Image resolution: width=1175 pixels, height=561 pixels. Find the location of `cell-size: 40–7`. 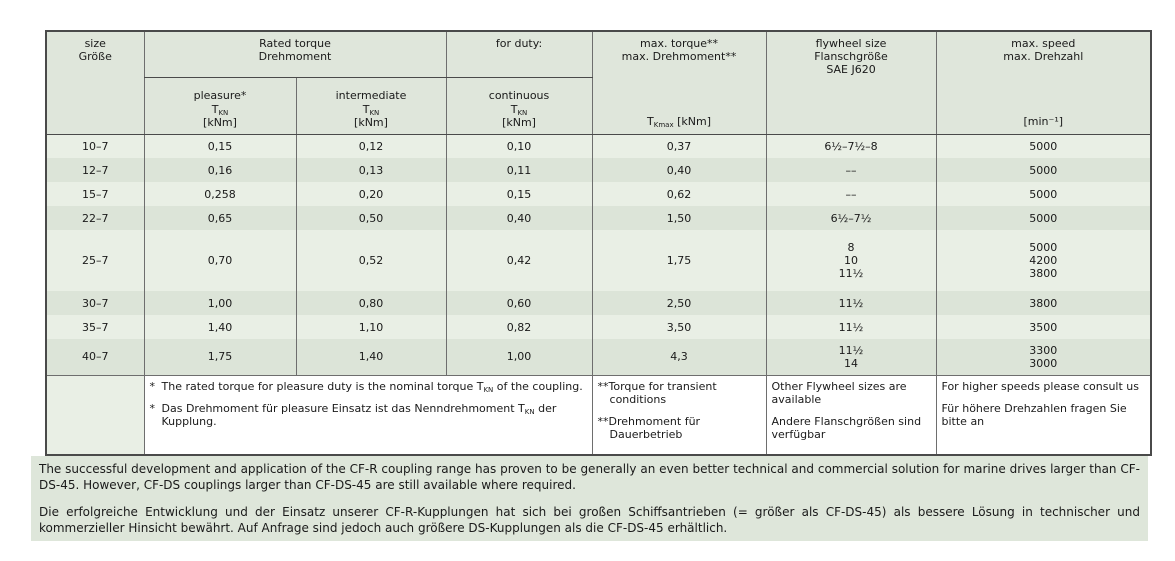

cell-size: 40–7 is located at coordinates (95, 357).